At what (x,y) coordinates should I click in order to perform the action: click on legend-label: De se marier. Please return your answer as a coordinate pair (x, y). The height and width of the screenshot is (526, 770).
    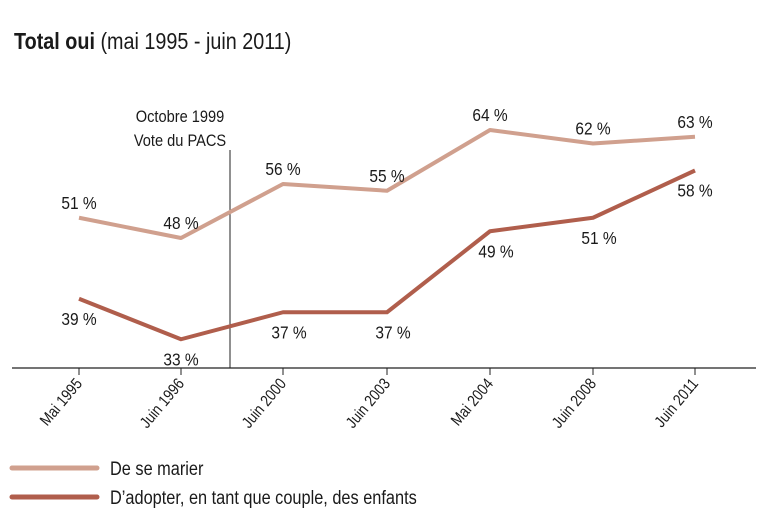
    Looking at the image, I should click on (157, 468).